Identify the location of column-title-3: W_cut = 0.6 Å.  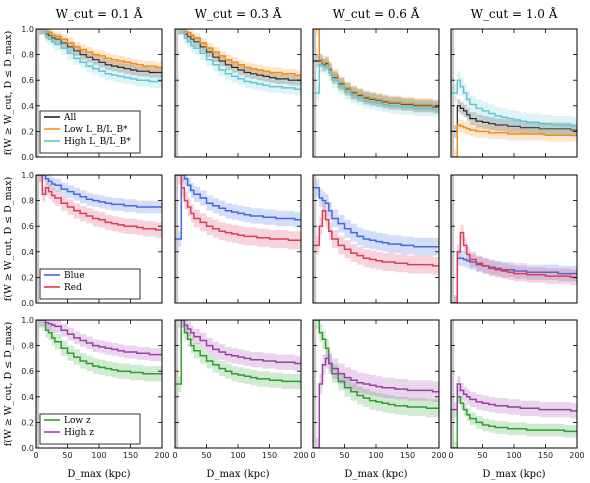
(376, 13).